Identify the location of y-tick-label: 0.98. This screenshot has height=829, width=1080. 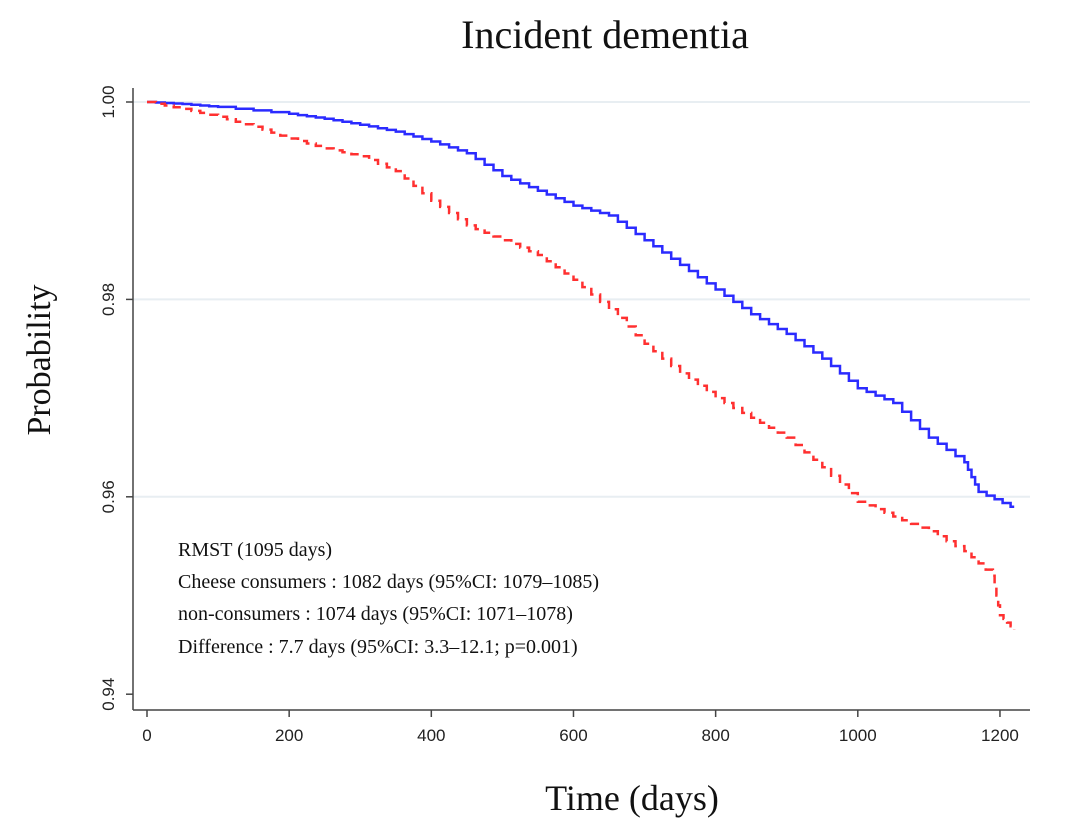
(108, 299).